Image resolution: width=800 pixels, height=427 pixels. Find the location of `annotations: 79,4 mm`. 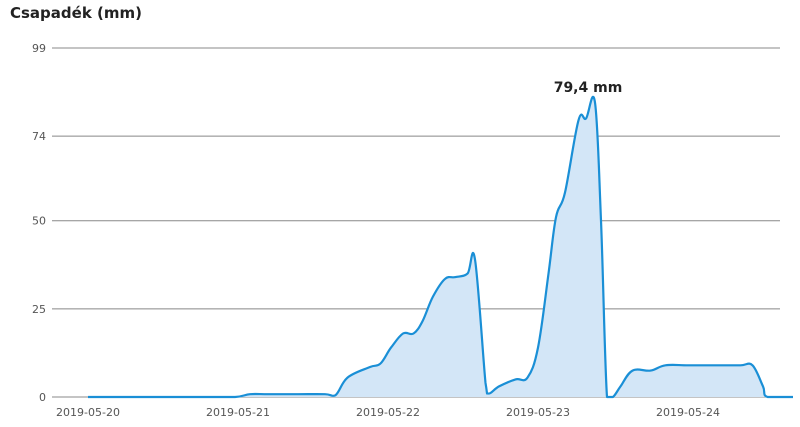

annotations: 79,4 mm is located at coordinates (588, 88).